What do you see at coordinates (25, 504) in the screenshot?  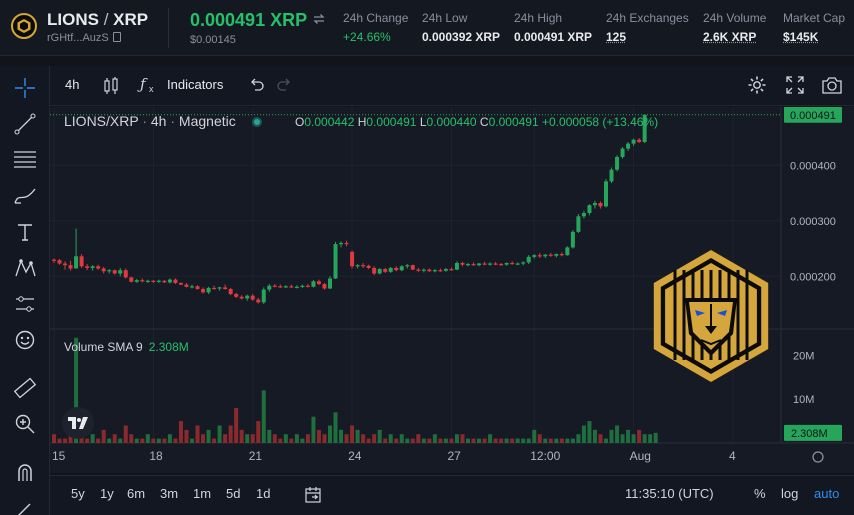 I see `pencil-tool` at bounding box center [25, 504].